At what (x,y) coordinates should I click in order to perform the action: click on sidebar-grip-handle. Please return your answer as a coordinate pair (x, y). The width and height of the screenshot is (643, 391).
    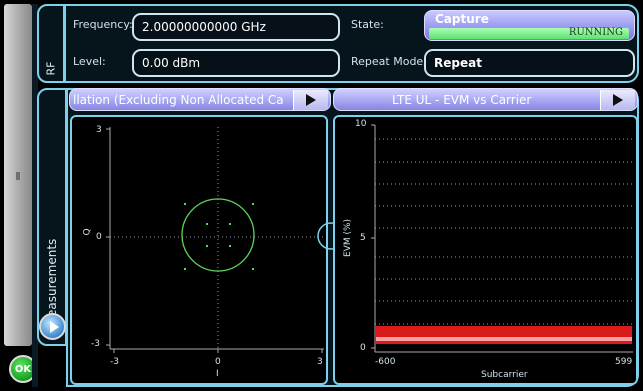
    Looking at the image, I should click on (18, 175).